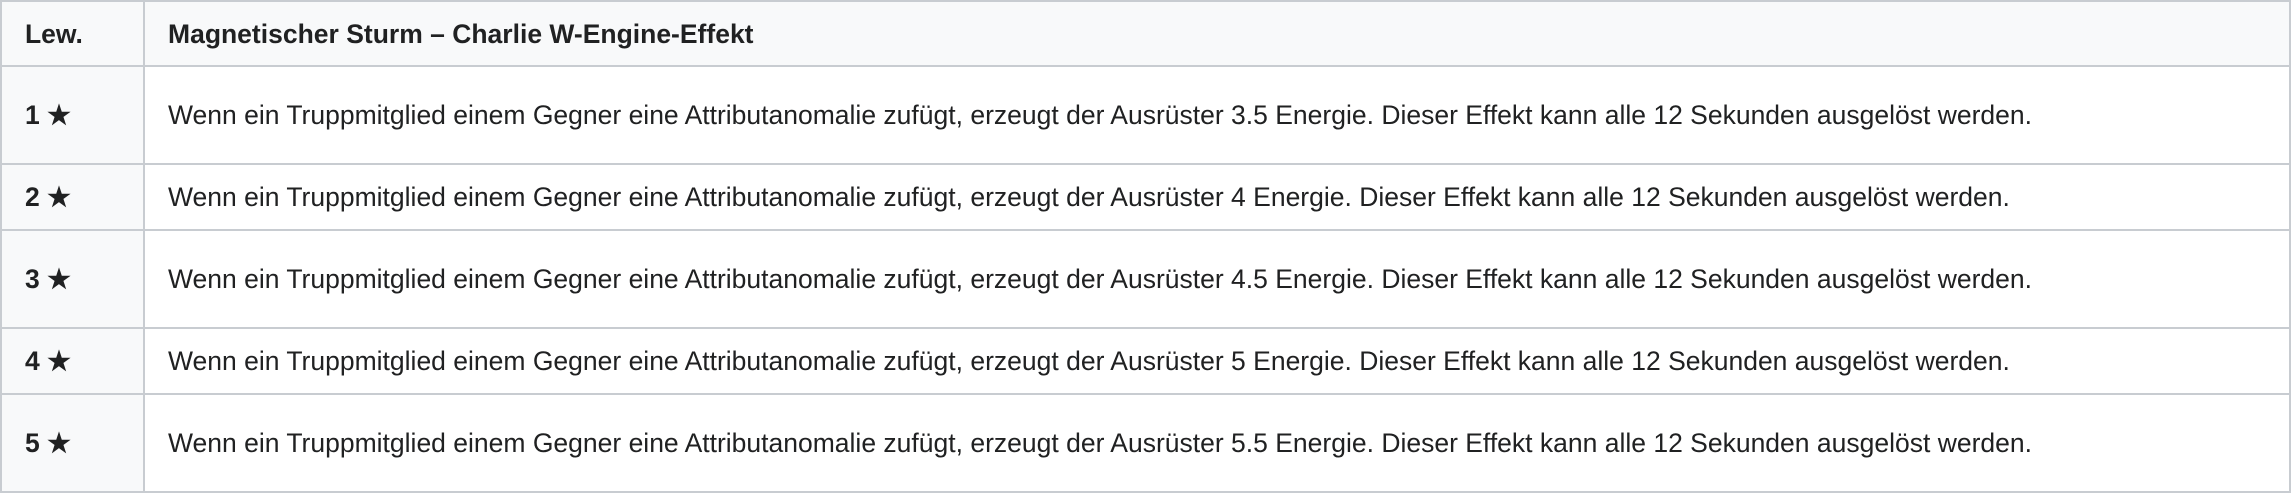 The width and height of the screenshot is (2292, 500). What do you see at coordinates (72, 33) in the screenshot?
I see `level-column-header: Lew.` at bounding box center [72, 33].